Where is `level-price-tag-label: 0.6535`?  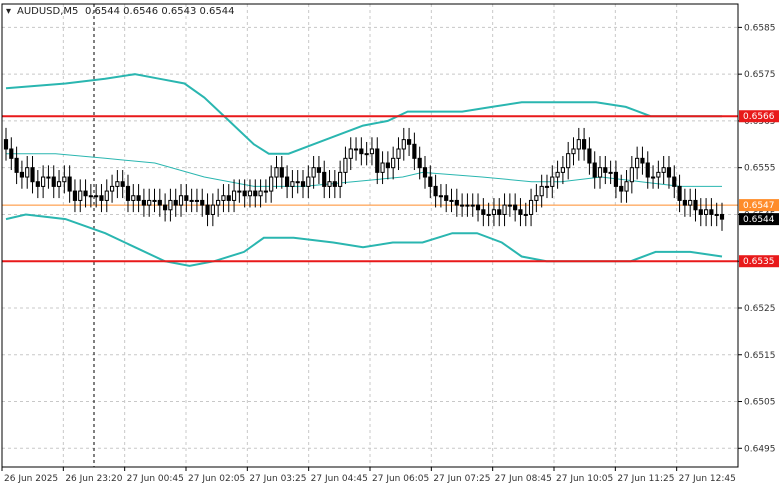
level-price-tag-label: 0.6535 is located at coordinates (759, 262).